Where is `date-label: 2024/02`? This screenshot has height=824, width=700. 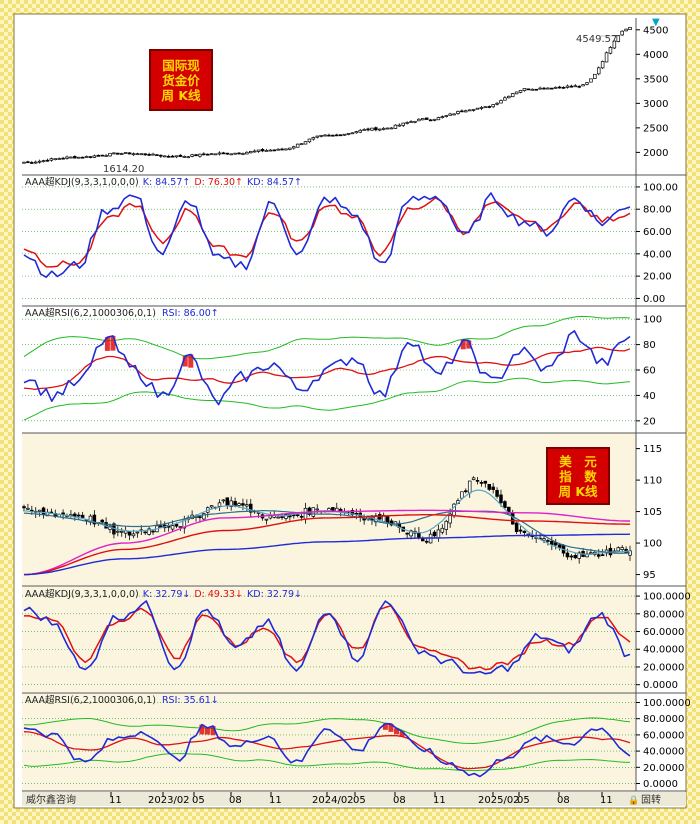
date-label: 2024/02 is located at coordinates (333, 800).